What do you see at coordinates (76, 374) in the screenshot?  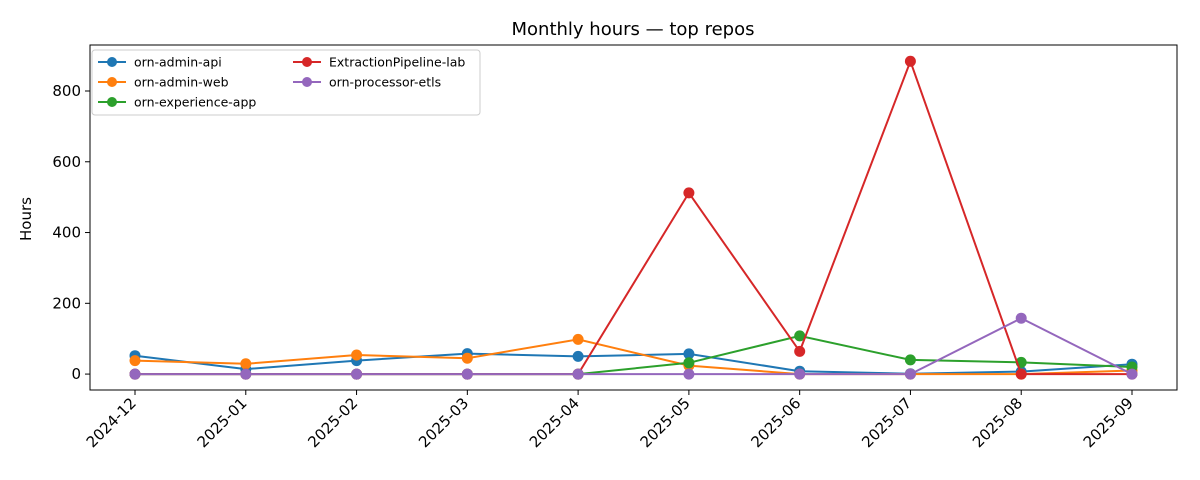 I see `y-tick-label: 0` at bounding box center [76, 374].